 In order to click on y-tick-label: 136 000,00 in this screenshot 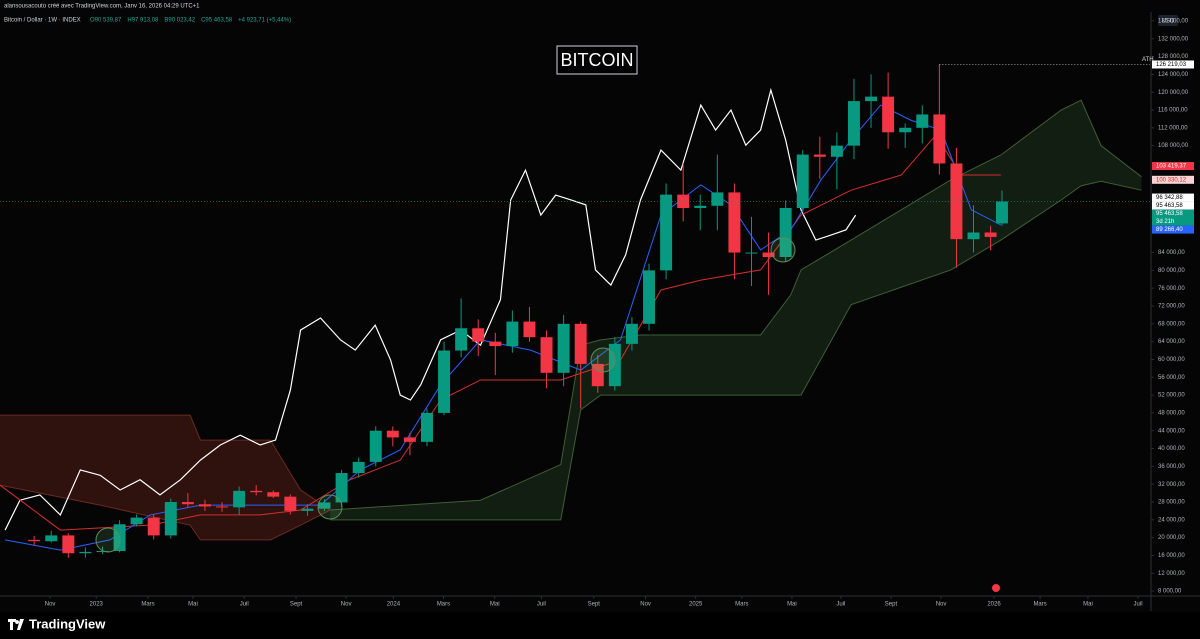, I will do `click(1173, 21)`.